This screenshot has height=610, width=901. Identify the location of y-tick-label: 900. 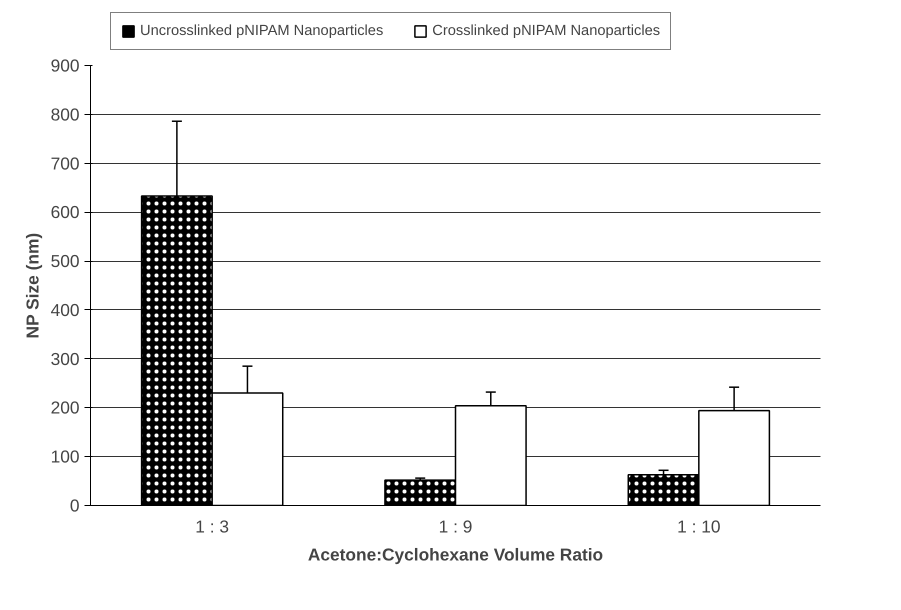
(65, 66).